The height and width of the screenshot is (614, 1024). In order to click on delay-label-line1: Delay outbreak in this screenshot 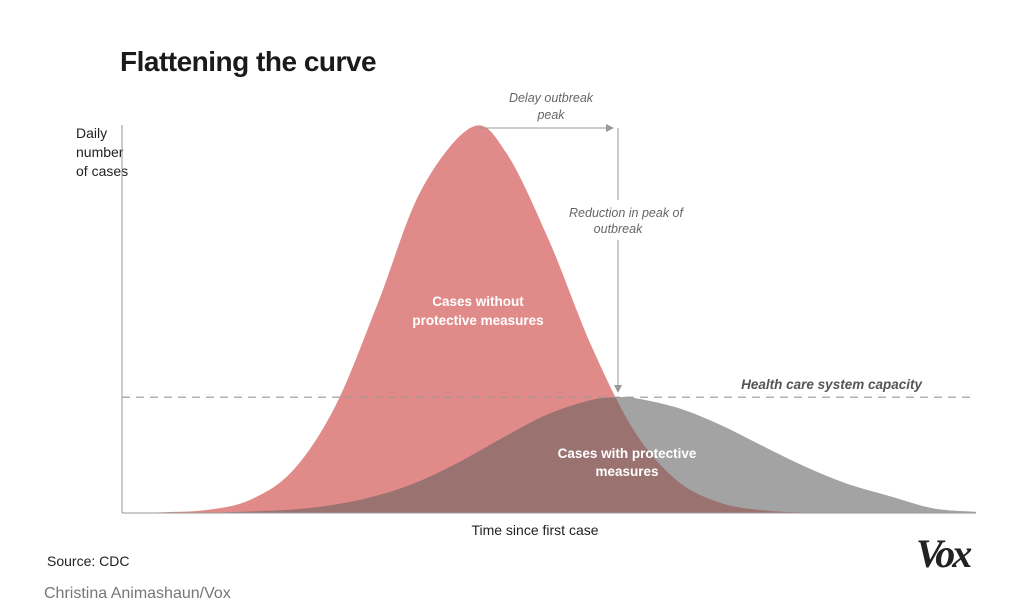, I will do `click(551, 98)`.